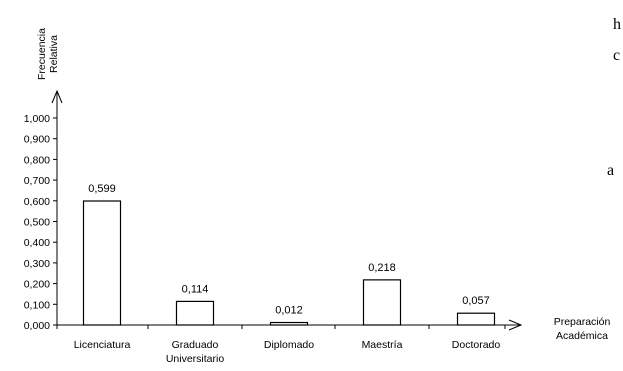 The image size is (623, 371). What do you see at coordinates (37, 305) in the screenshot?
I see `y-tick-label: 0,100` at bounding box center [37, 305].